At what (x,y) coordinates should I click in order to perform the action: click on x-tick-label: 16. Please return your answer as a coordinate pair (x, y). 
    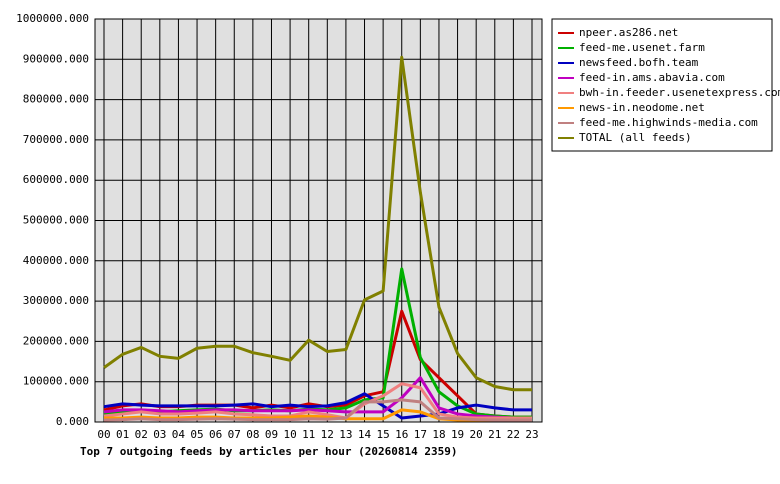
    Looking at the image, I should click on (401, 434).